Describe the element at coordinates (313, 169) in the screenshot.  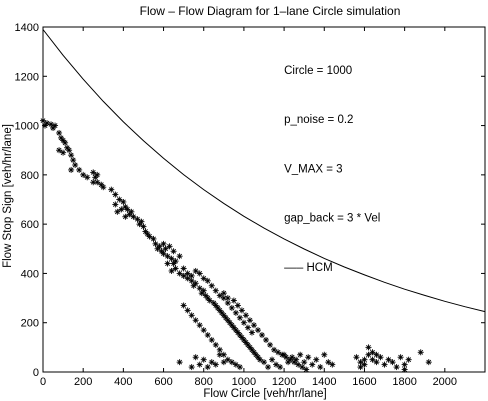
I see `annotation: V_MAX = 3` at that location.